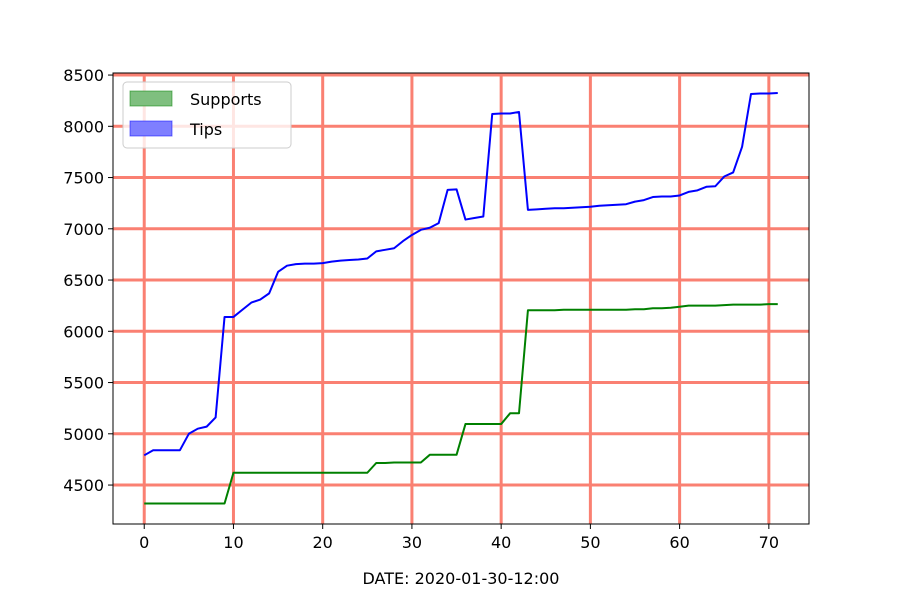 This screenshot has height=600, width=900. I want to click on x-tick-label: 20, so click(323, 542).